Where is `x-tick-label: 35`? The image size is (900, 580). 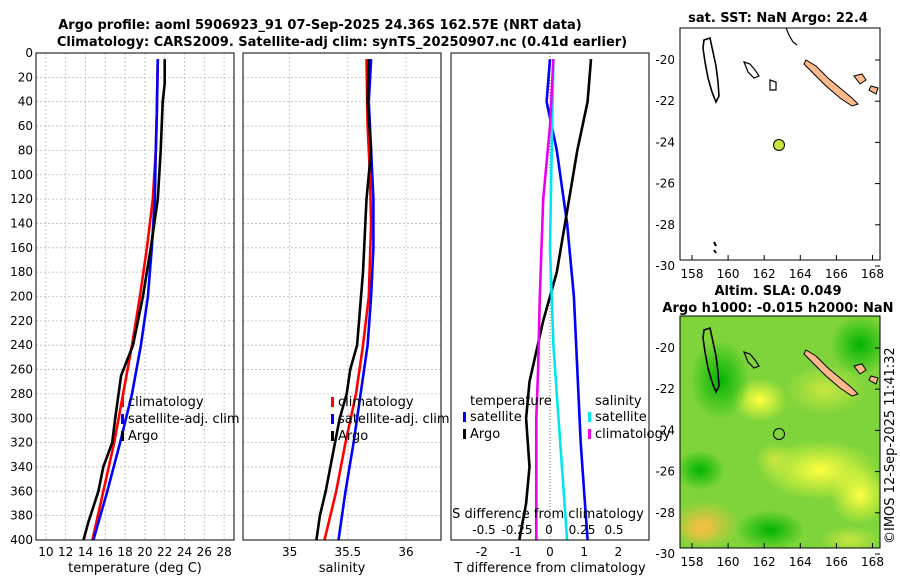 x-tick-label: 35 is located at coordinates (289, 552).